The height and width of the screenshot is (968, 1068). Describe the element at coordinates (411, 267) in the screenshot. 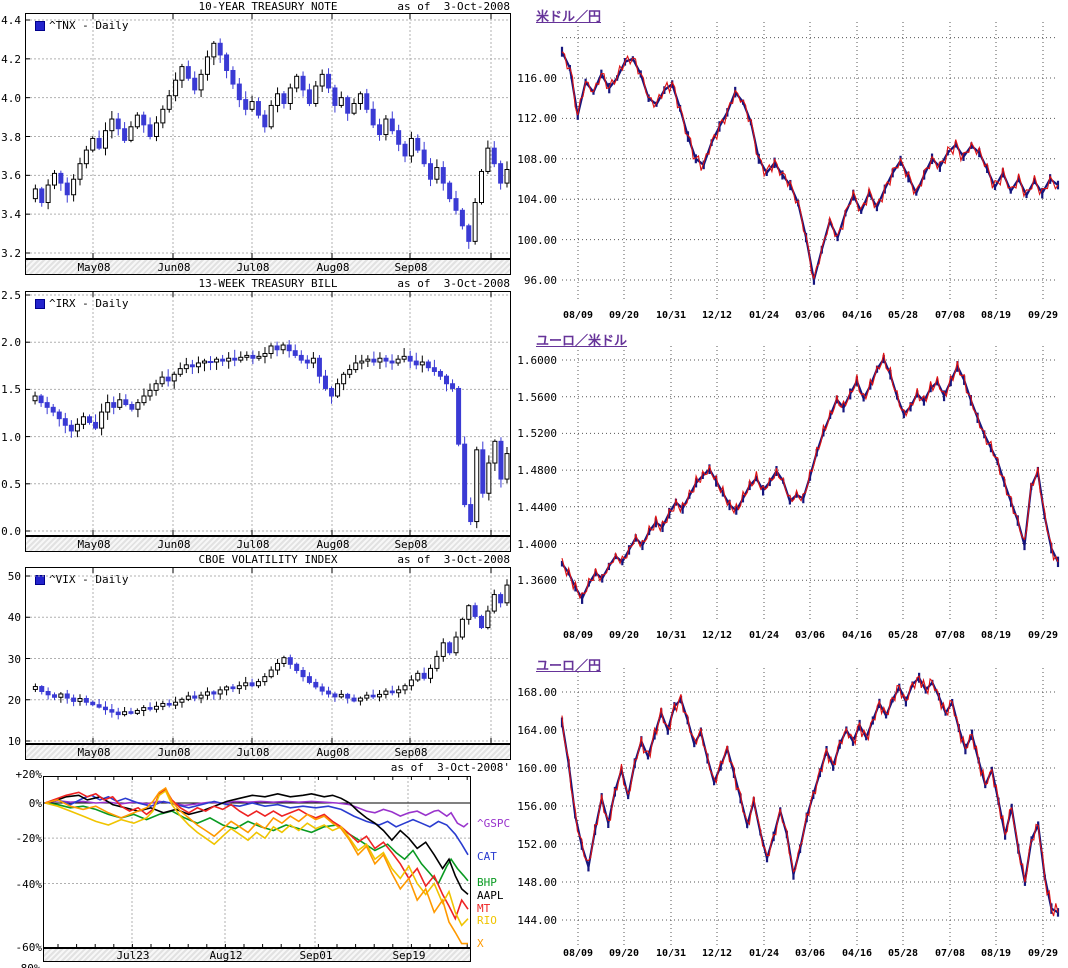

I see `tnx-x-tick: Sep08` at that location.